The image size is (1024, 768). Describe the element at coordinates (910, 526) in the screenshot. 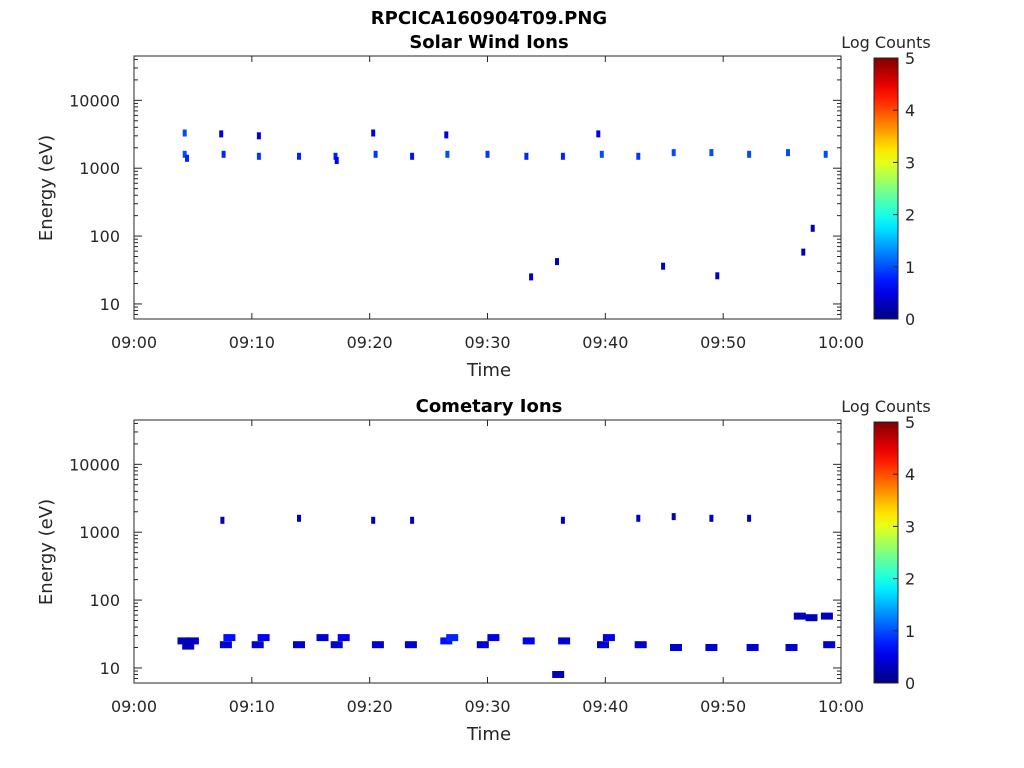

I see `colorbar-tick-label: 3` at that location.